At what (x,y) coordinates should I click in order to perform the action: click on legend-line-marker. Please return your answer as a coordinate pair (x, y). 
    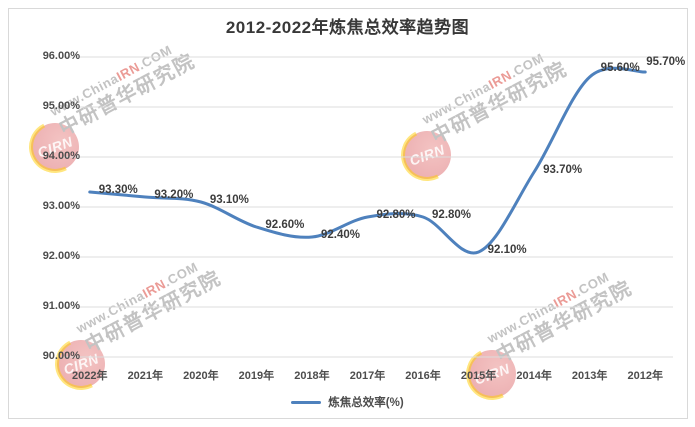
    Looking at the image, I should click on (306, 402).